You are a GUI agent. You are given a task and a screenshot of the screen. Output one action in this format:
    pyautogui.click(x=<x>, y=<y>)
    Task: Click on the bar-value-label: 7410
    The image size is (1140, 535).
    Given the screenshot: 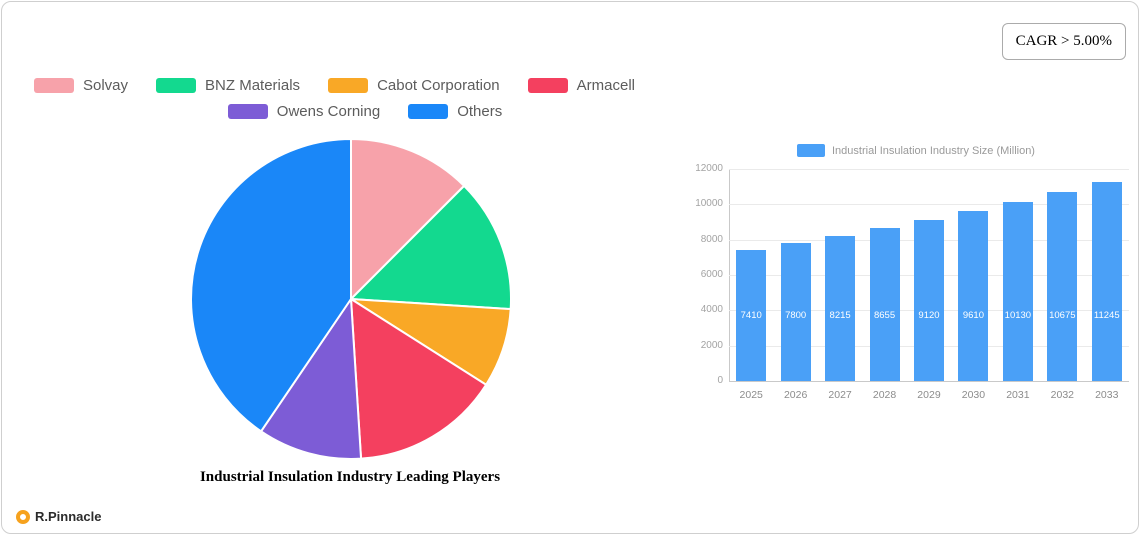 What is the action you would take?
    pyautogui.click(x=751, y=315)
    